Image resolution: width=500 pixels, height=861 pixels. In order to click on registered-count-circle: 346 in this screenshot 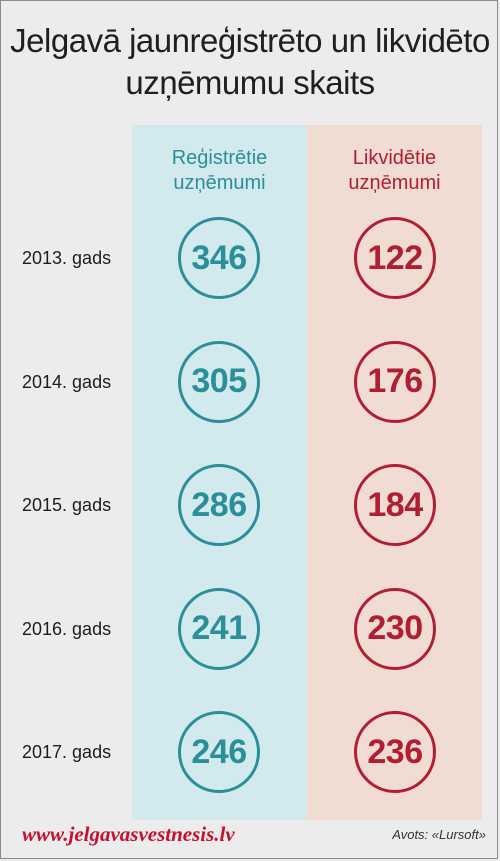, I will do `click(219, 258)`.